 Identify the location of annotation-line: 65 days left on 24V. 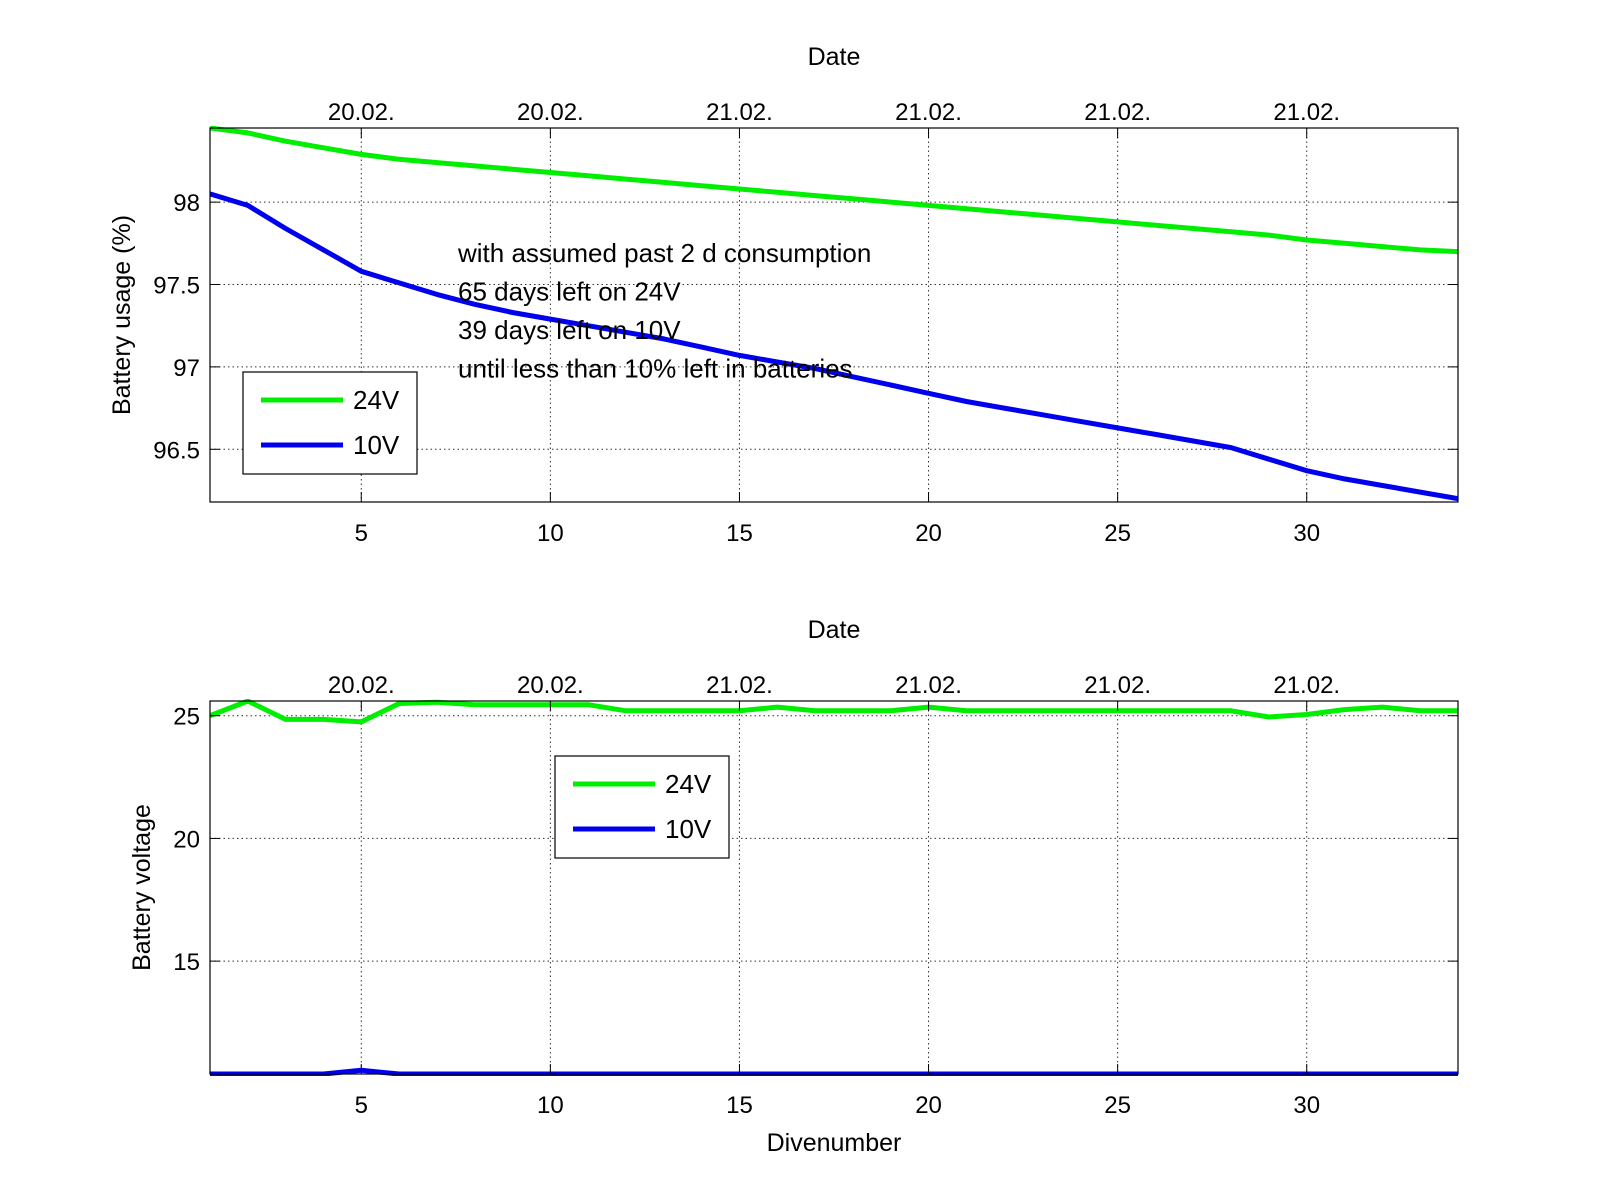
(569, 292).